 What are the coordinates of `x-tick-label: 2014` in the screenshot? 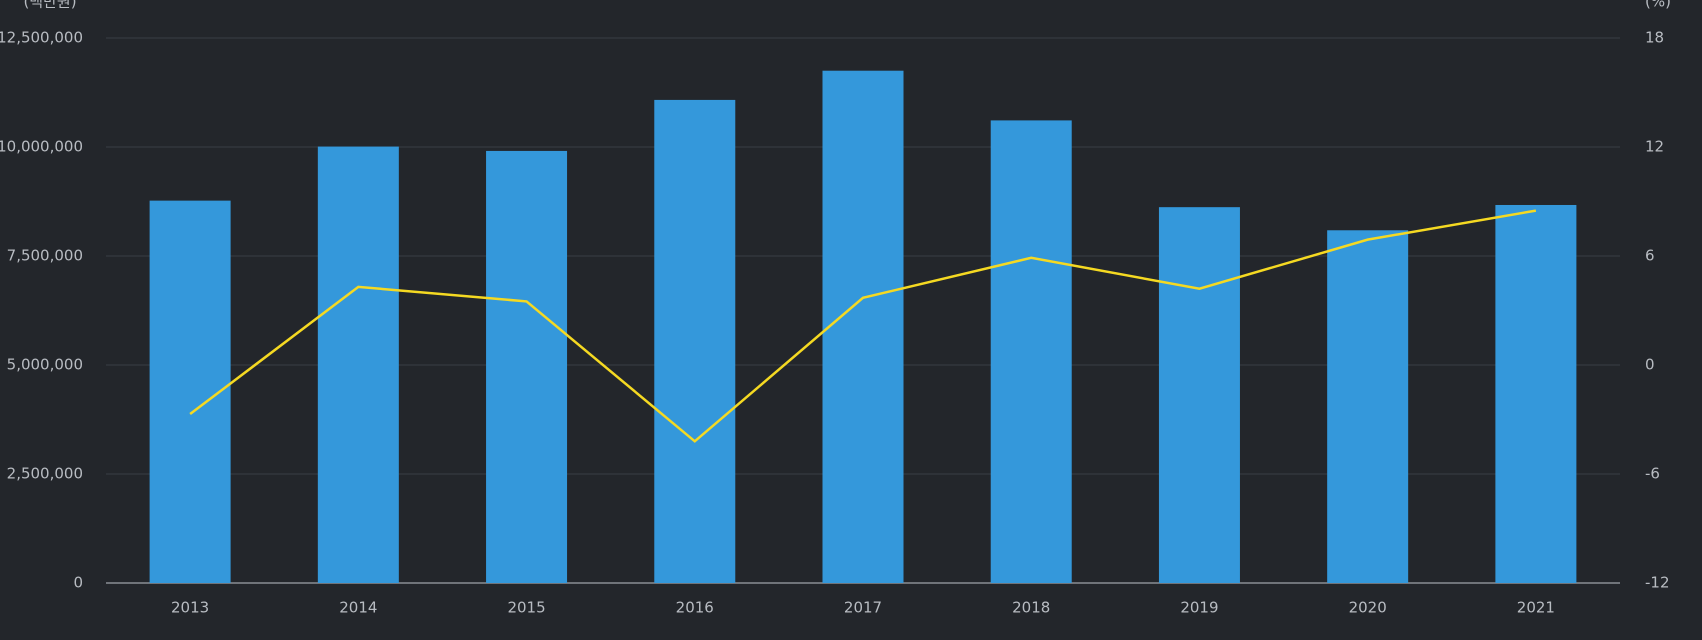 It's located at (358, 608).